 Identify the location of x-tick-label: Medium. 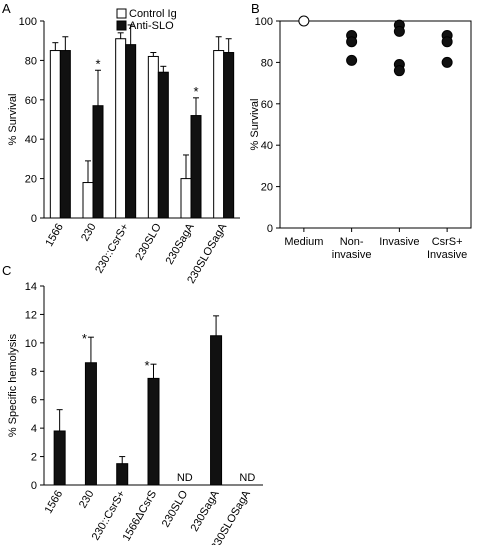
(303, 242).